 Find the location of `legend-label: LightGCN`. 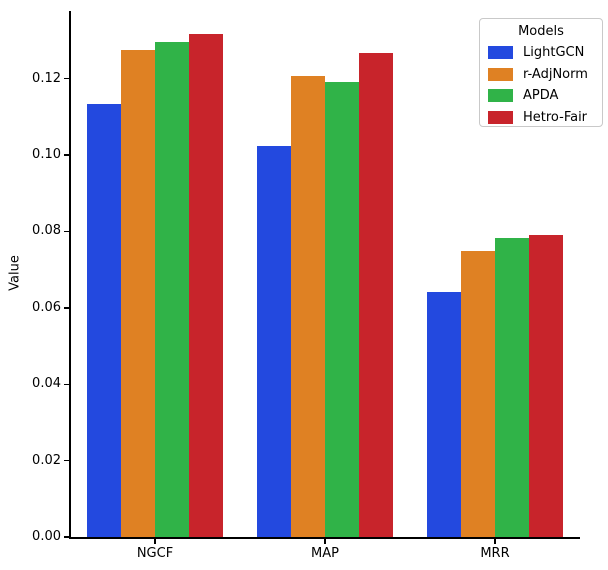

legend-label: LightGCN is located at coordinates (554, 53).